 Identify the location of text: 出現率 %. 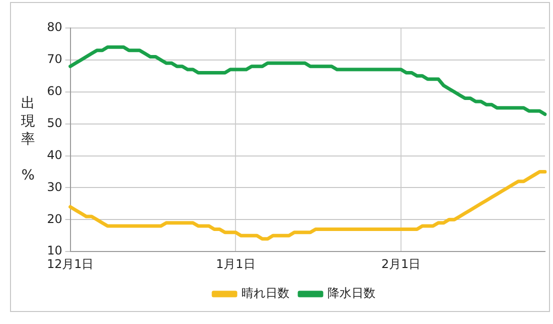
(28, 139).